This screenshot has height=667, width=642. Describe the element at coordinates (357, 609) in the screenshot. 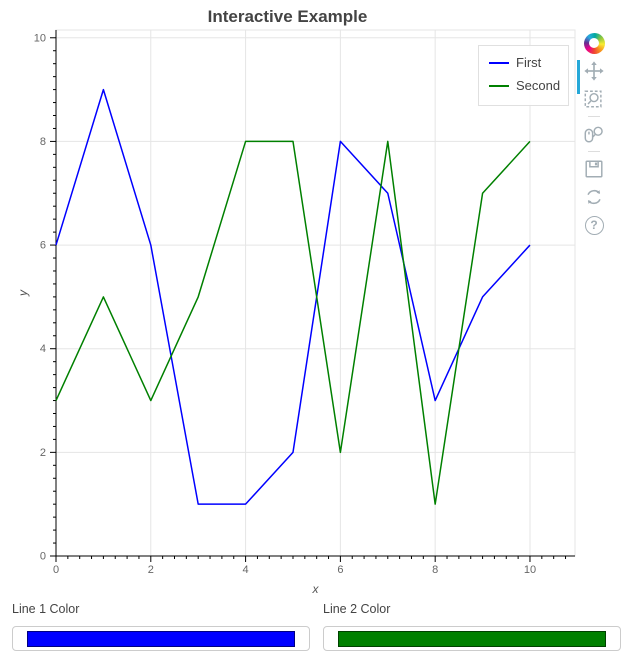

I see `line-2-color-label: Line 2 Color` at that location.